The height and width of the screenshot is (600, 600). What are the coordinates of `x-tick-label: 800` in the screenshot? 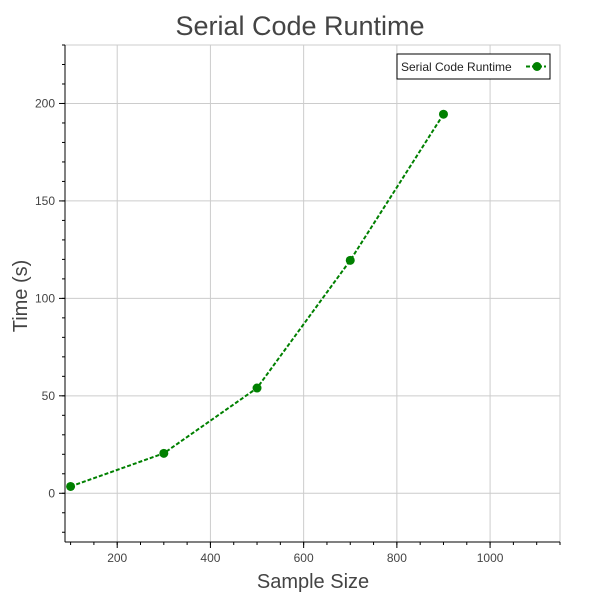 It's located at (397, 558).